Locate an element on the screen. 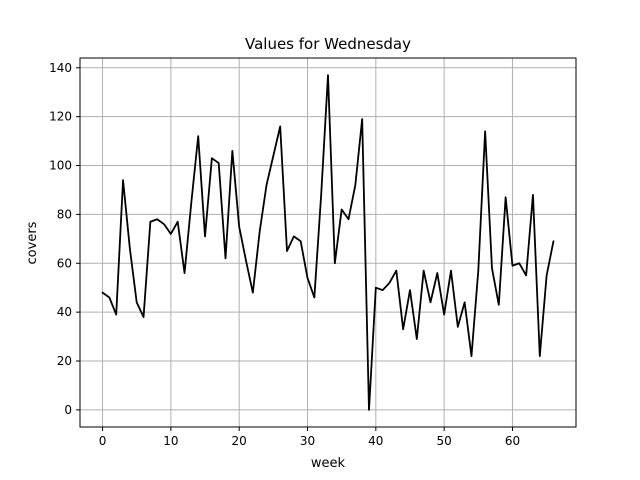  y-tick-label: 100 is located at coordinates (60, 166).